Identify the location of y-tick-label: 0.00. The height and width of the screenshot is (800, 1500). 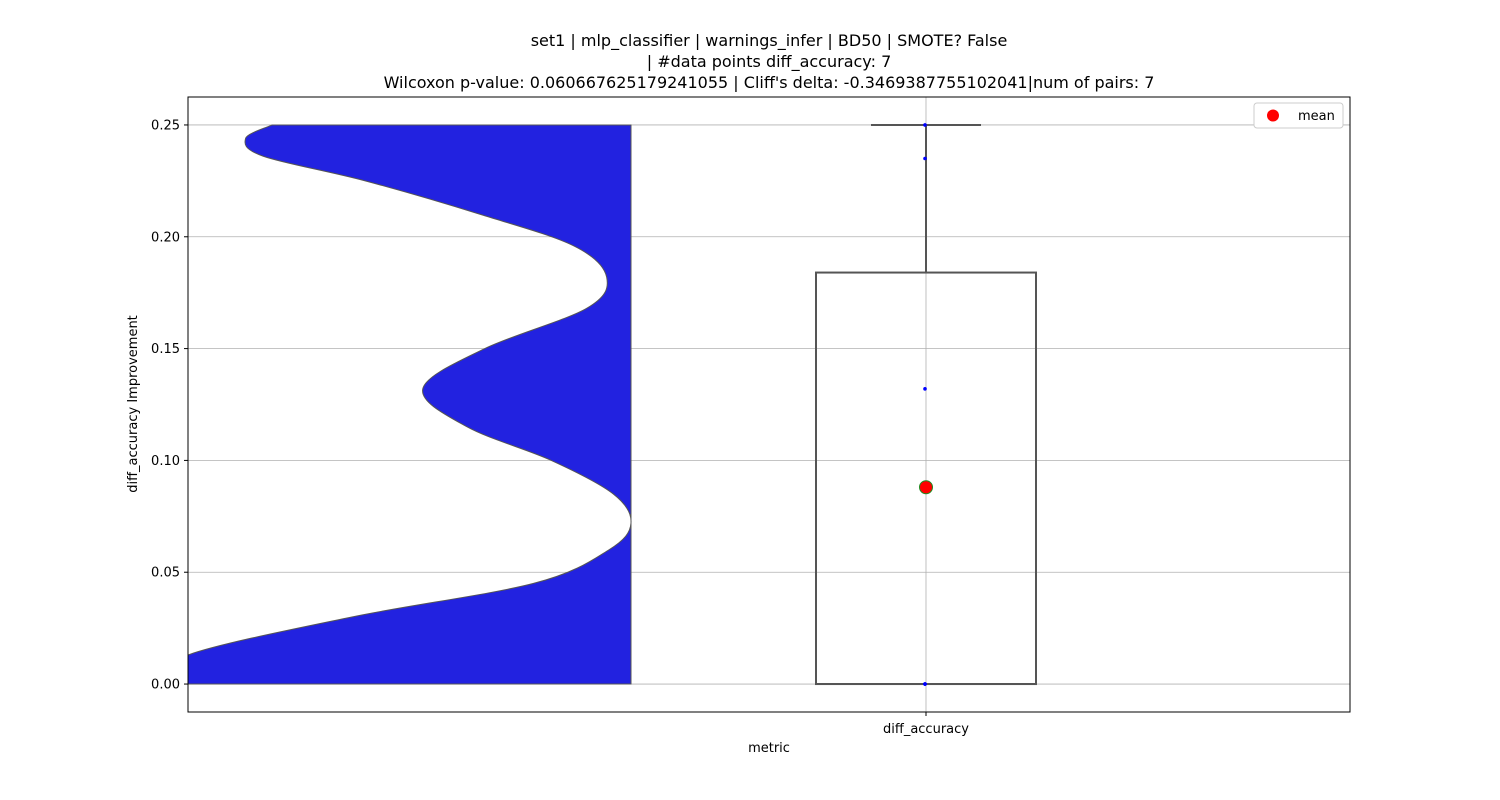
(165, 685).